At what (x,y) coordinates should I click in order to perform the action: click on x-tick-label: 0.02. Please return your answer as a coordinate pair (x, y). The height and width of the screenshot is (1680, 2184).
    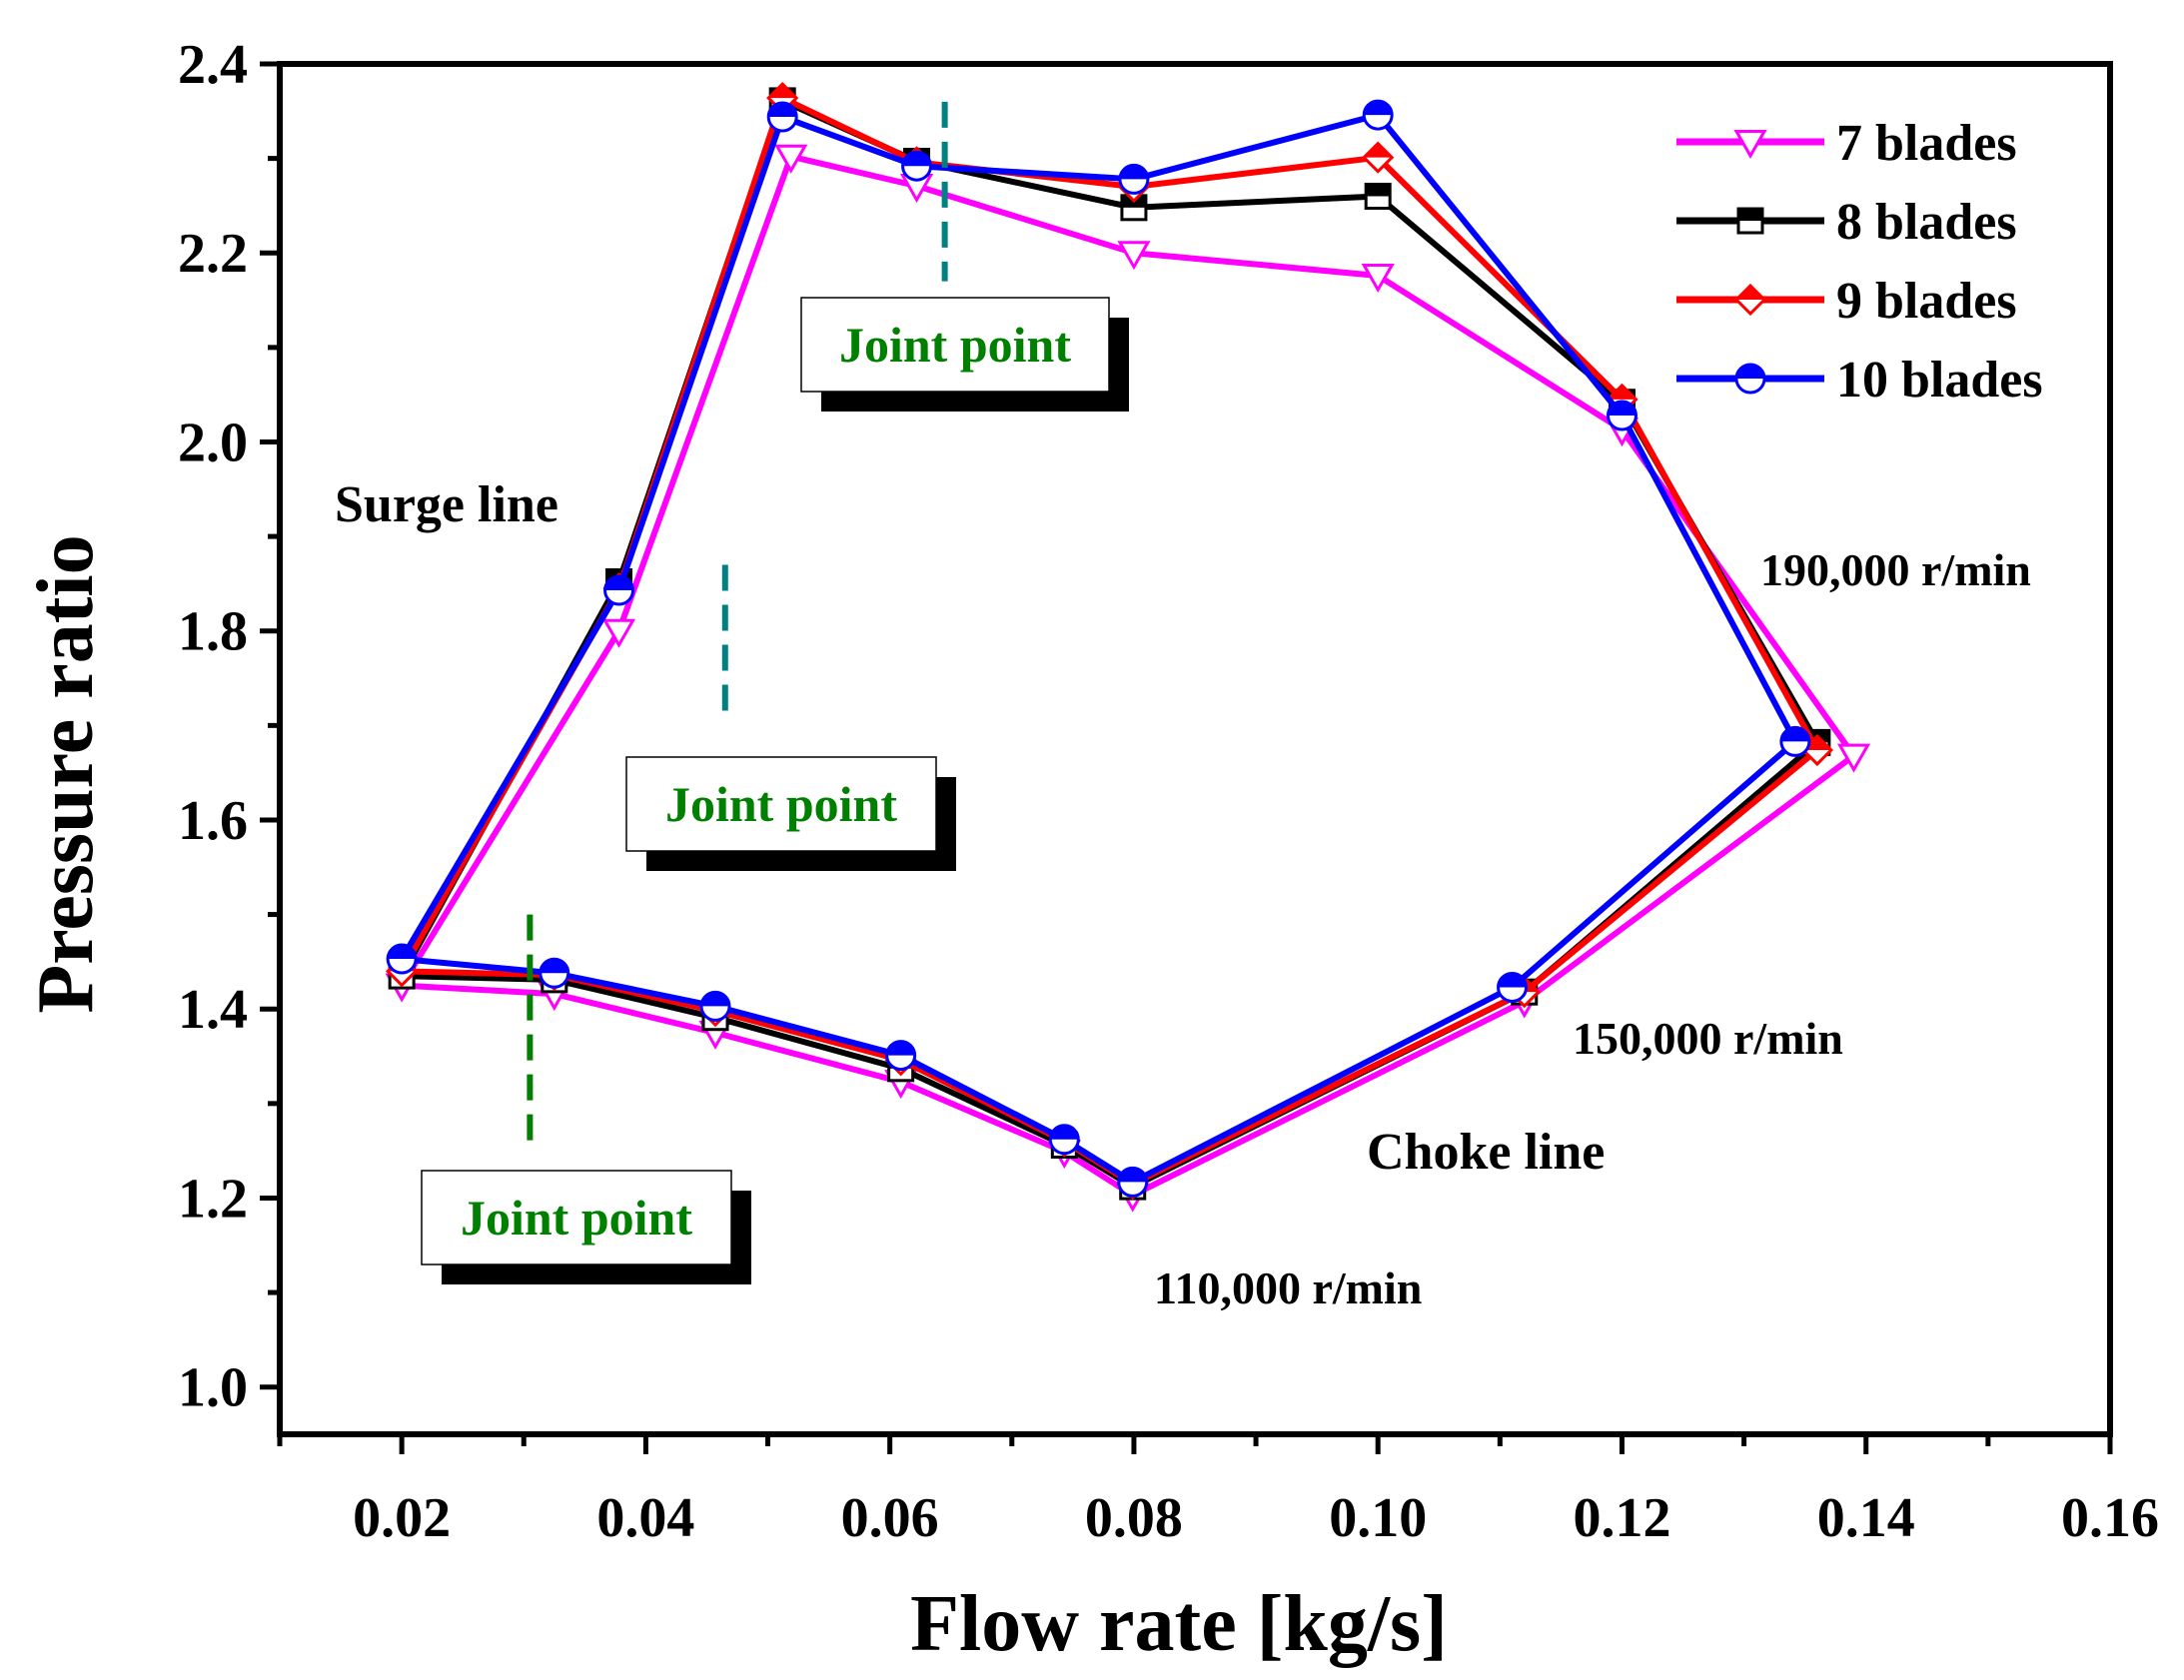
    Looking at the image, I should click on (402, 1518).